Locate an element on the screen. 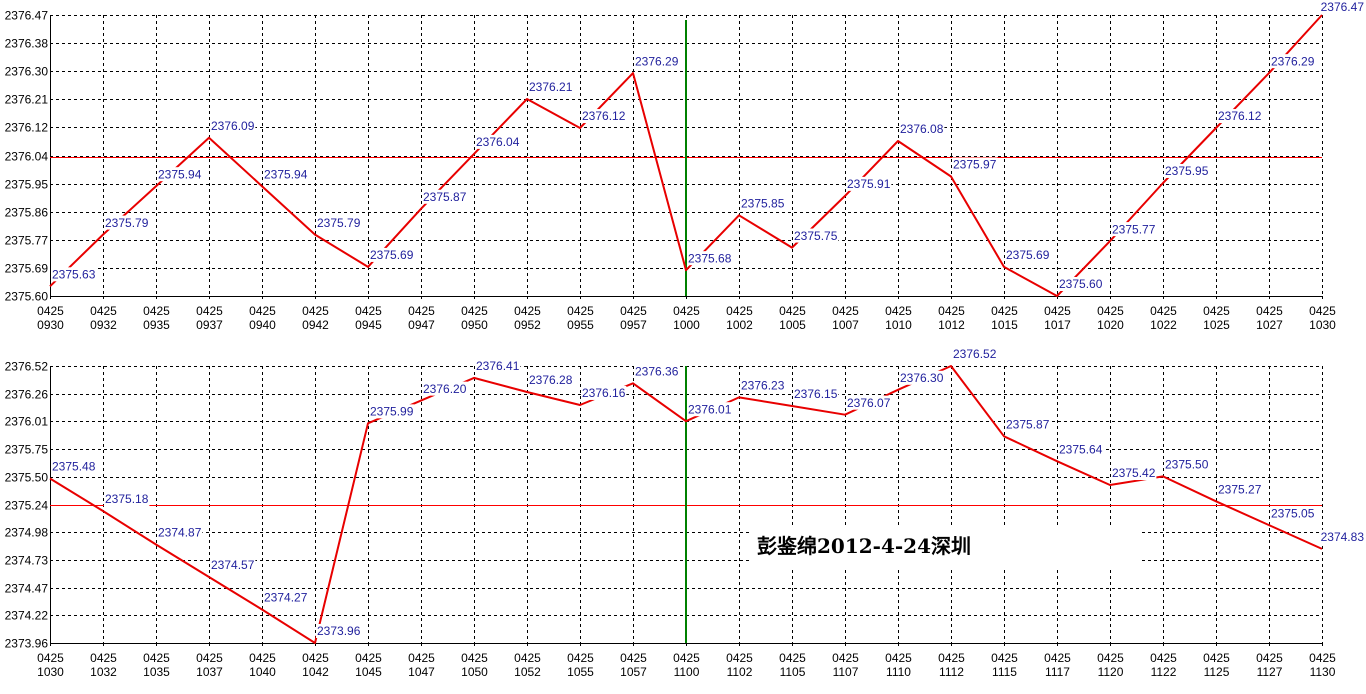  x-tick-label: 0425 0937 is located at coordinates (209, 318).